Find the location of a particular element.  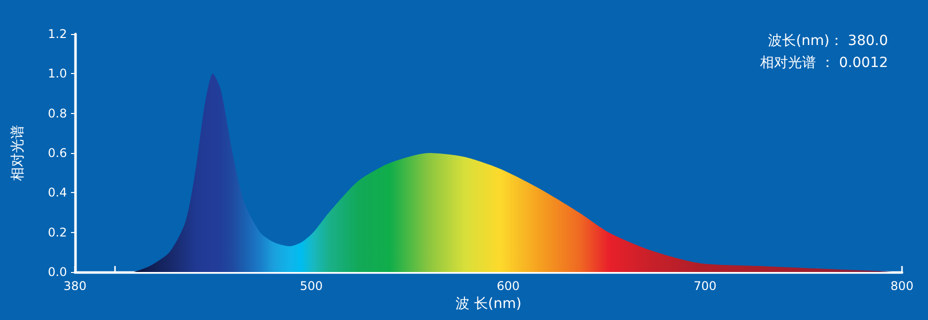

annotation: 相对光谱 ： 0.0012 is located at coordinates (824, 63).